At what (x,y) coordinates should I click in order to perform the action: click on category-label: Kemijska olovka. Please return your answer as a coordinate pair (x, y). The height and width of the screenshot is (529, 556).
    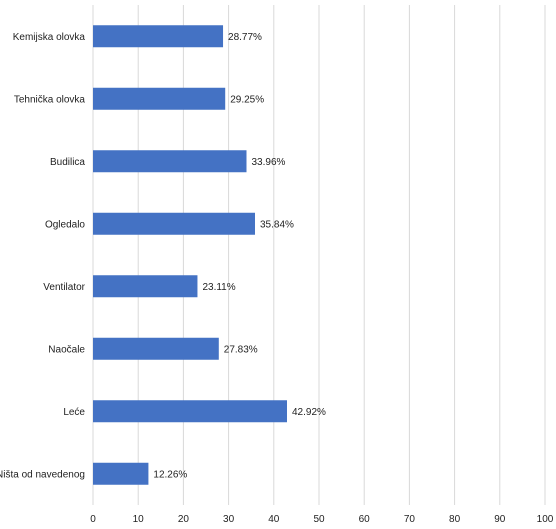
    Looking at the image, I should click on (49, 37).